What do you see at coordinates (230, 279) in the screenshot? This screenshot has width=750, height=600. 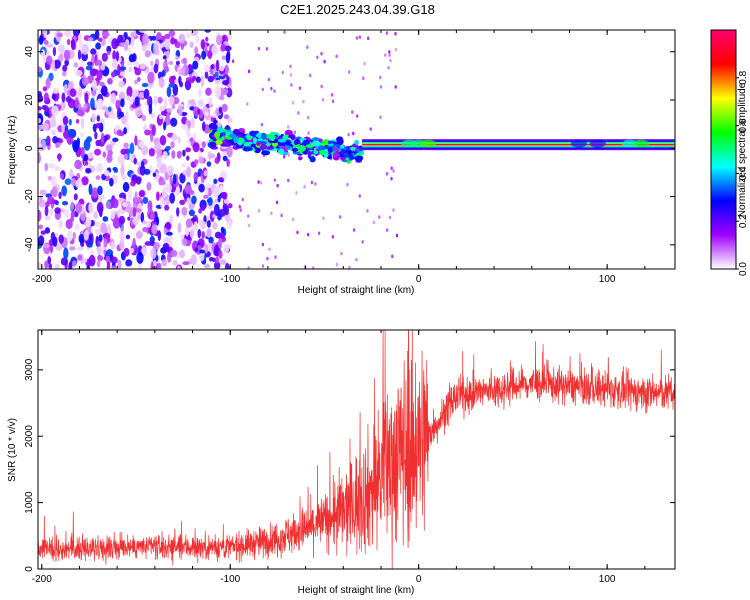 I see `x-tick-label: -100` at bounding box center [230, 279].